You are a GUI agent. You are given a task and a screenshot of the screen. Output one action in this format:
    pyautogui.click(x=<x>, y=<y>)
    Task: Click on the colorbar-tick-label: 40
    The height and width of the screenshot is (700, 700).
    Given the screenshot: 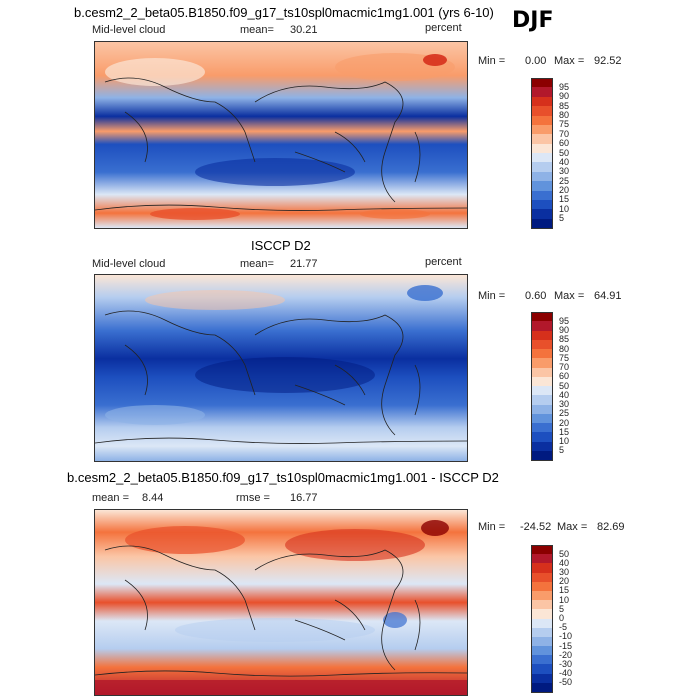 What is the action you would take?
    pyautogui.click(x=564, y=161)
    